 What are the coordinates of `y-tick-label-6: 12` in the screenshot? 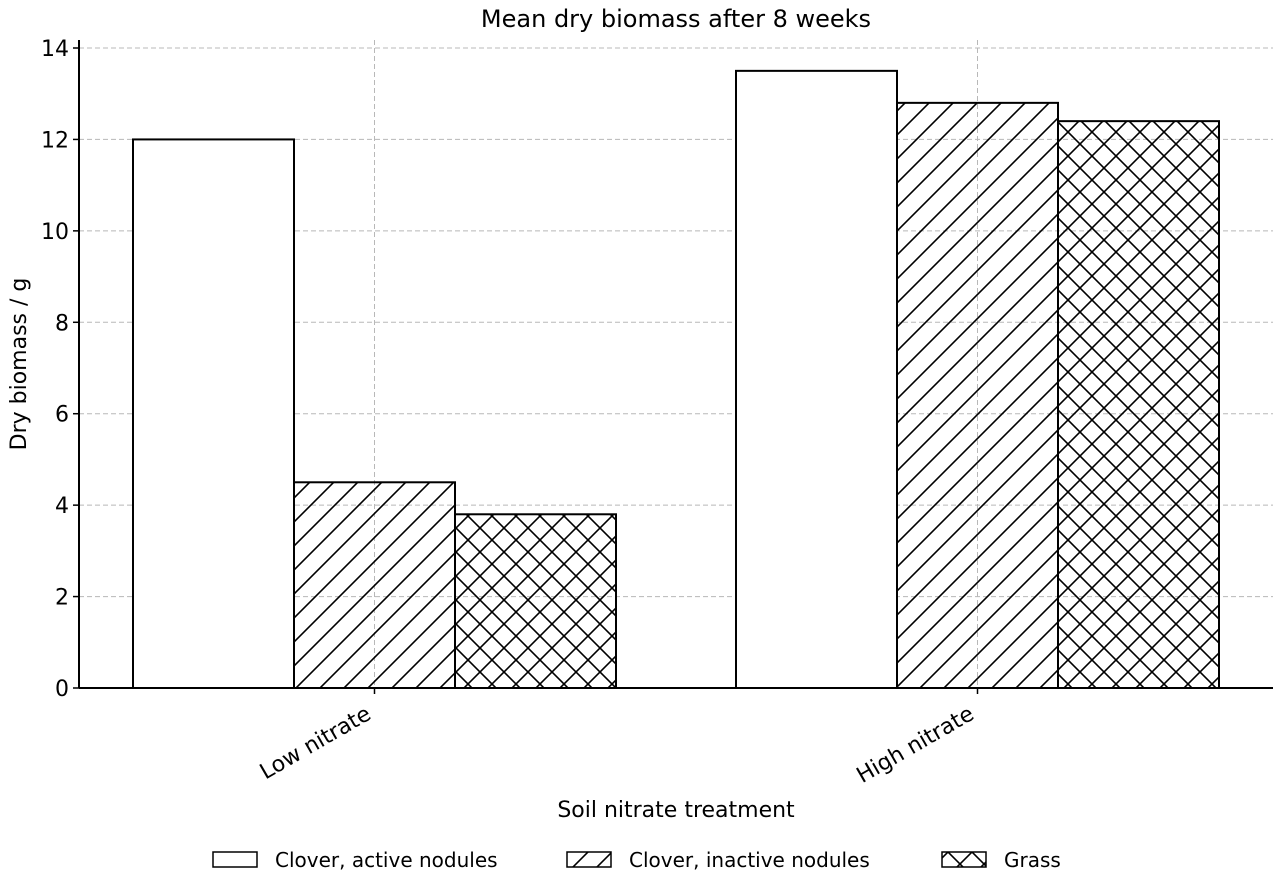 It's located at (55, 140).